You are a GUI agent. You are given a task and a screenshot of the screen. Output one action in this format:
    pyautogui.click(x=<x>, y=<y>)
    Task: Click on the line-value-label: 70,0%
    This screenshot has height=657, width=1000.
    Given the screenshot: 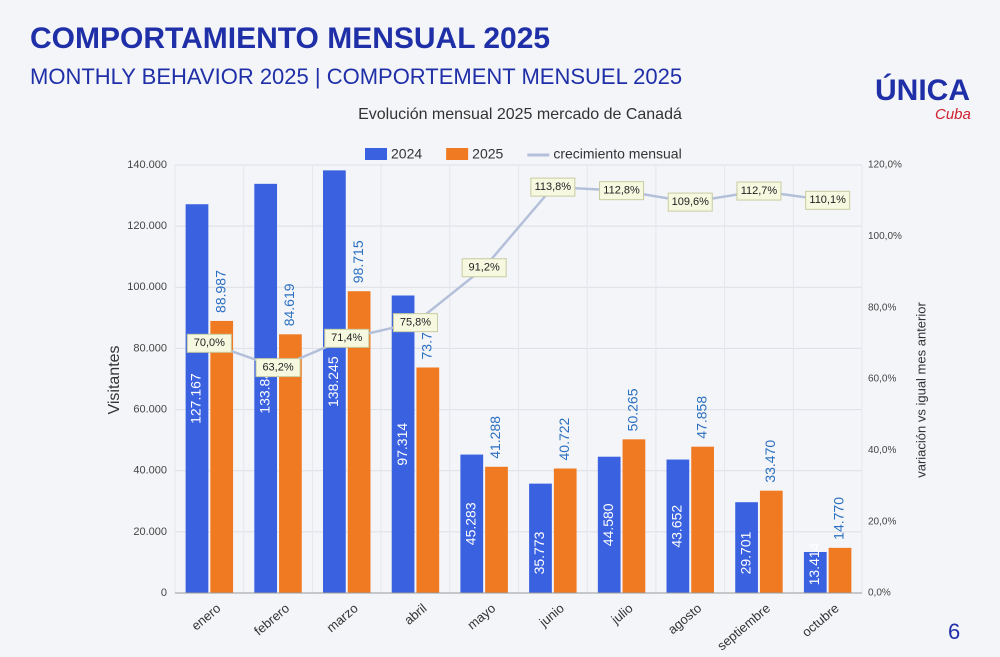 What is the action you would take?
    pyautogui.click(x=209, y=343)
    